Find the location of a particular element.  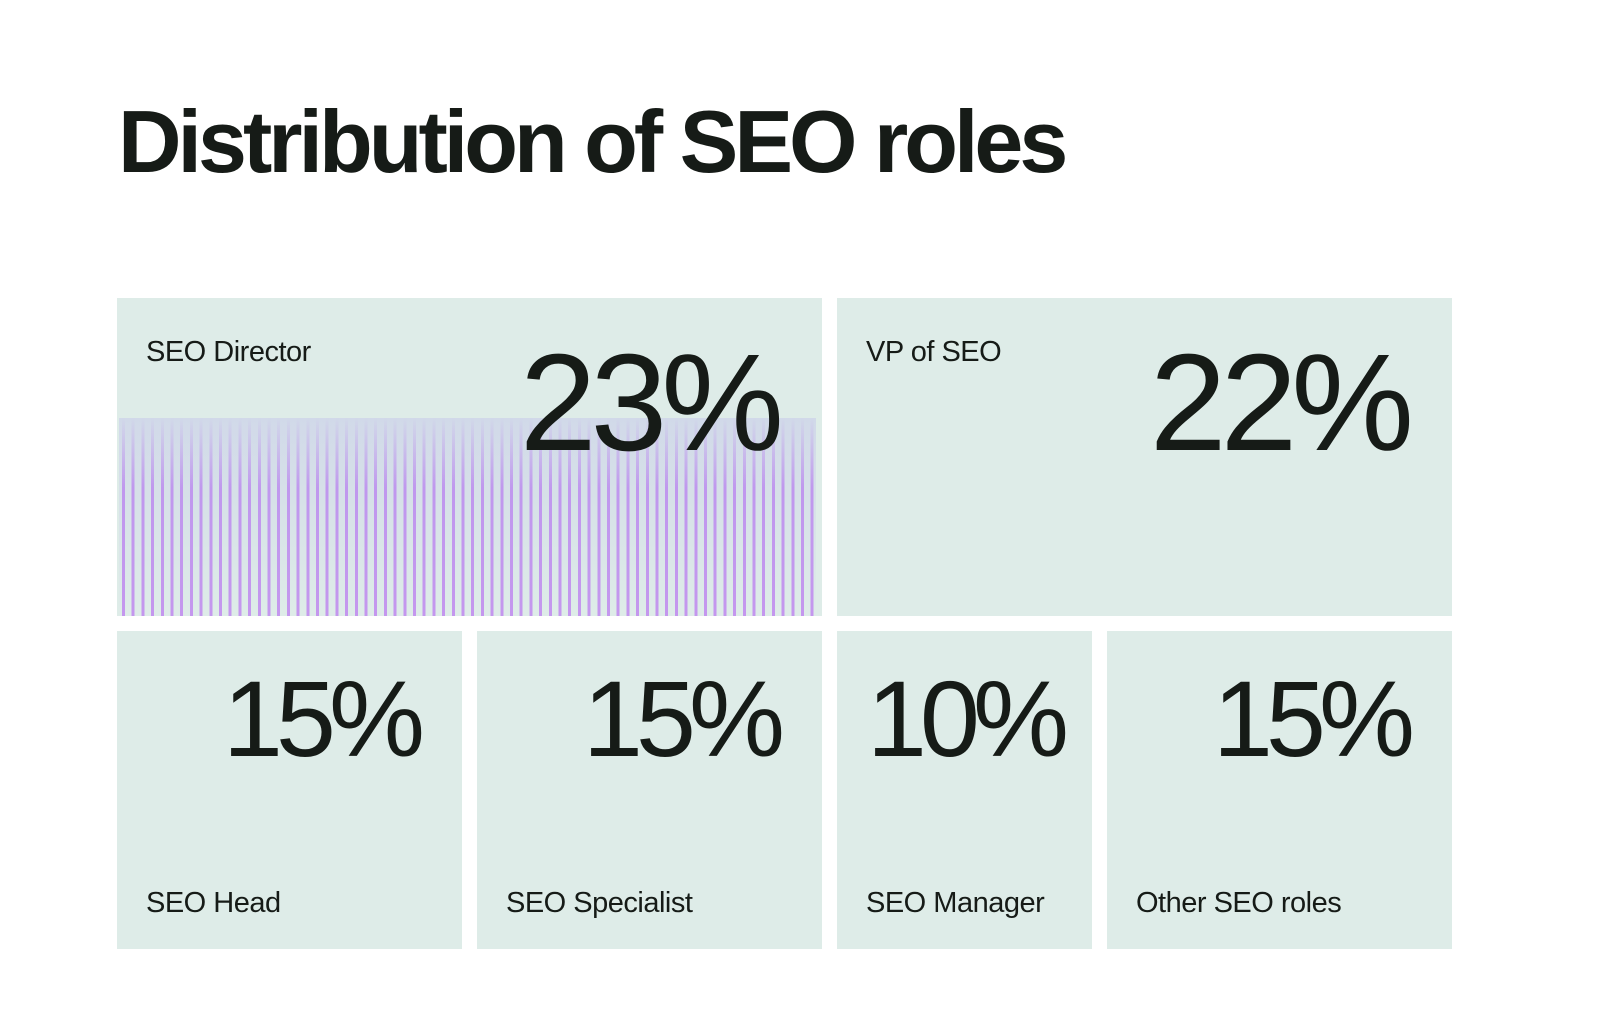

tile-value: 23% is located at coordinates (651, 403).